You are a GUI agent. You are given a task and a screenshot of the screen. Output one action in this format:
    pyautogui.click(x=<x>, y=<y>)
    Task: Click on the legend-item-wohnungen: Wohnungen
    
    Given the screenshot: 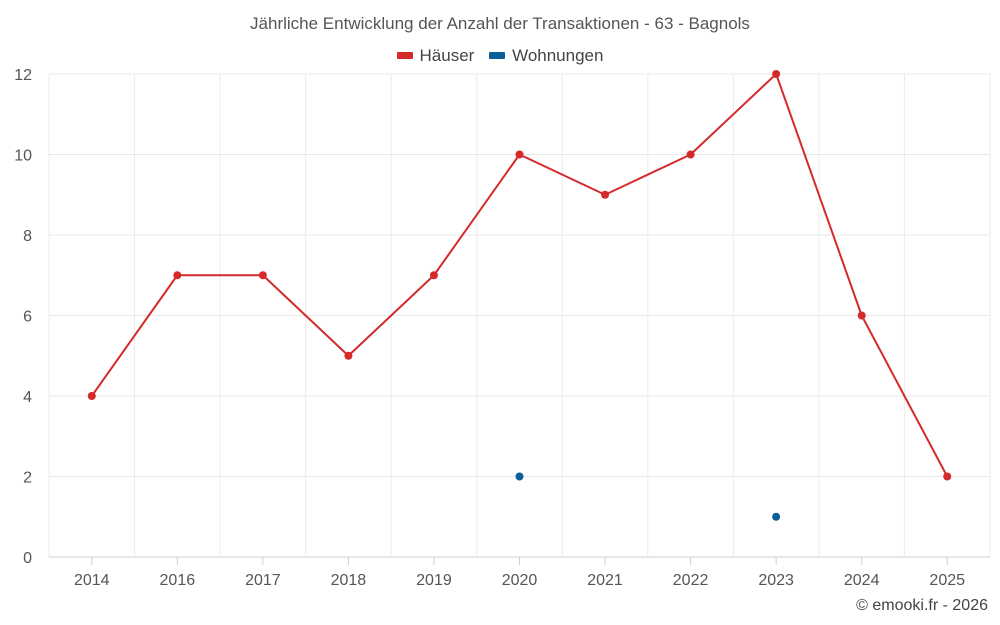 What is the action you would take?
    pyautogui.click(x=546, y=56)
    